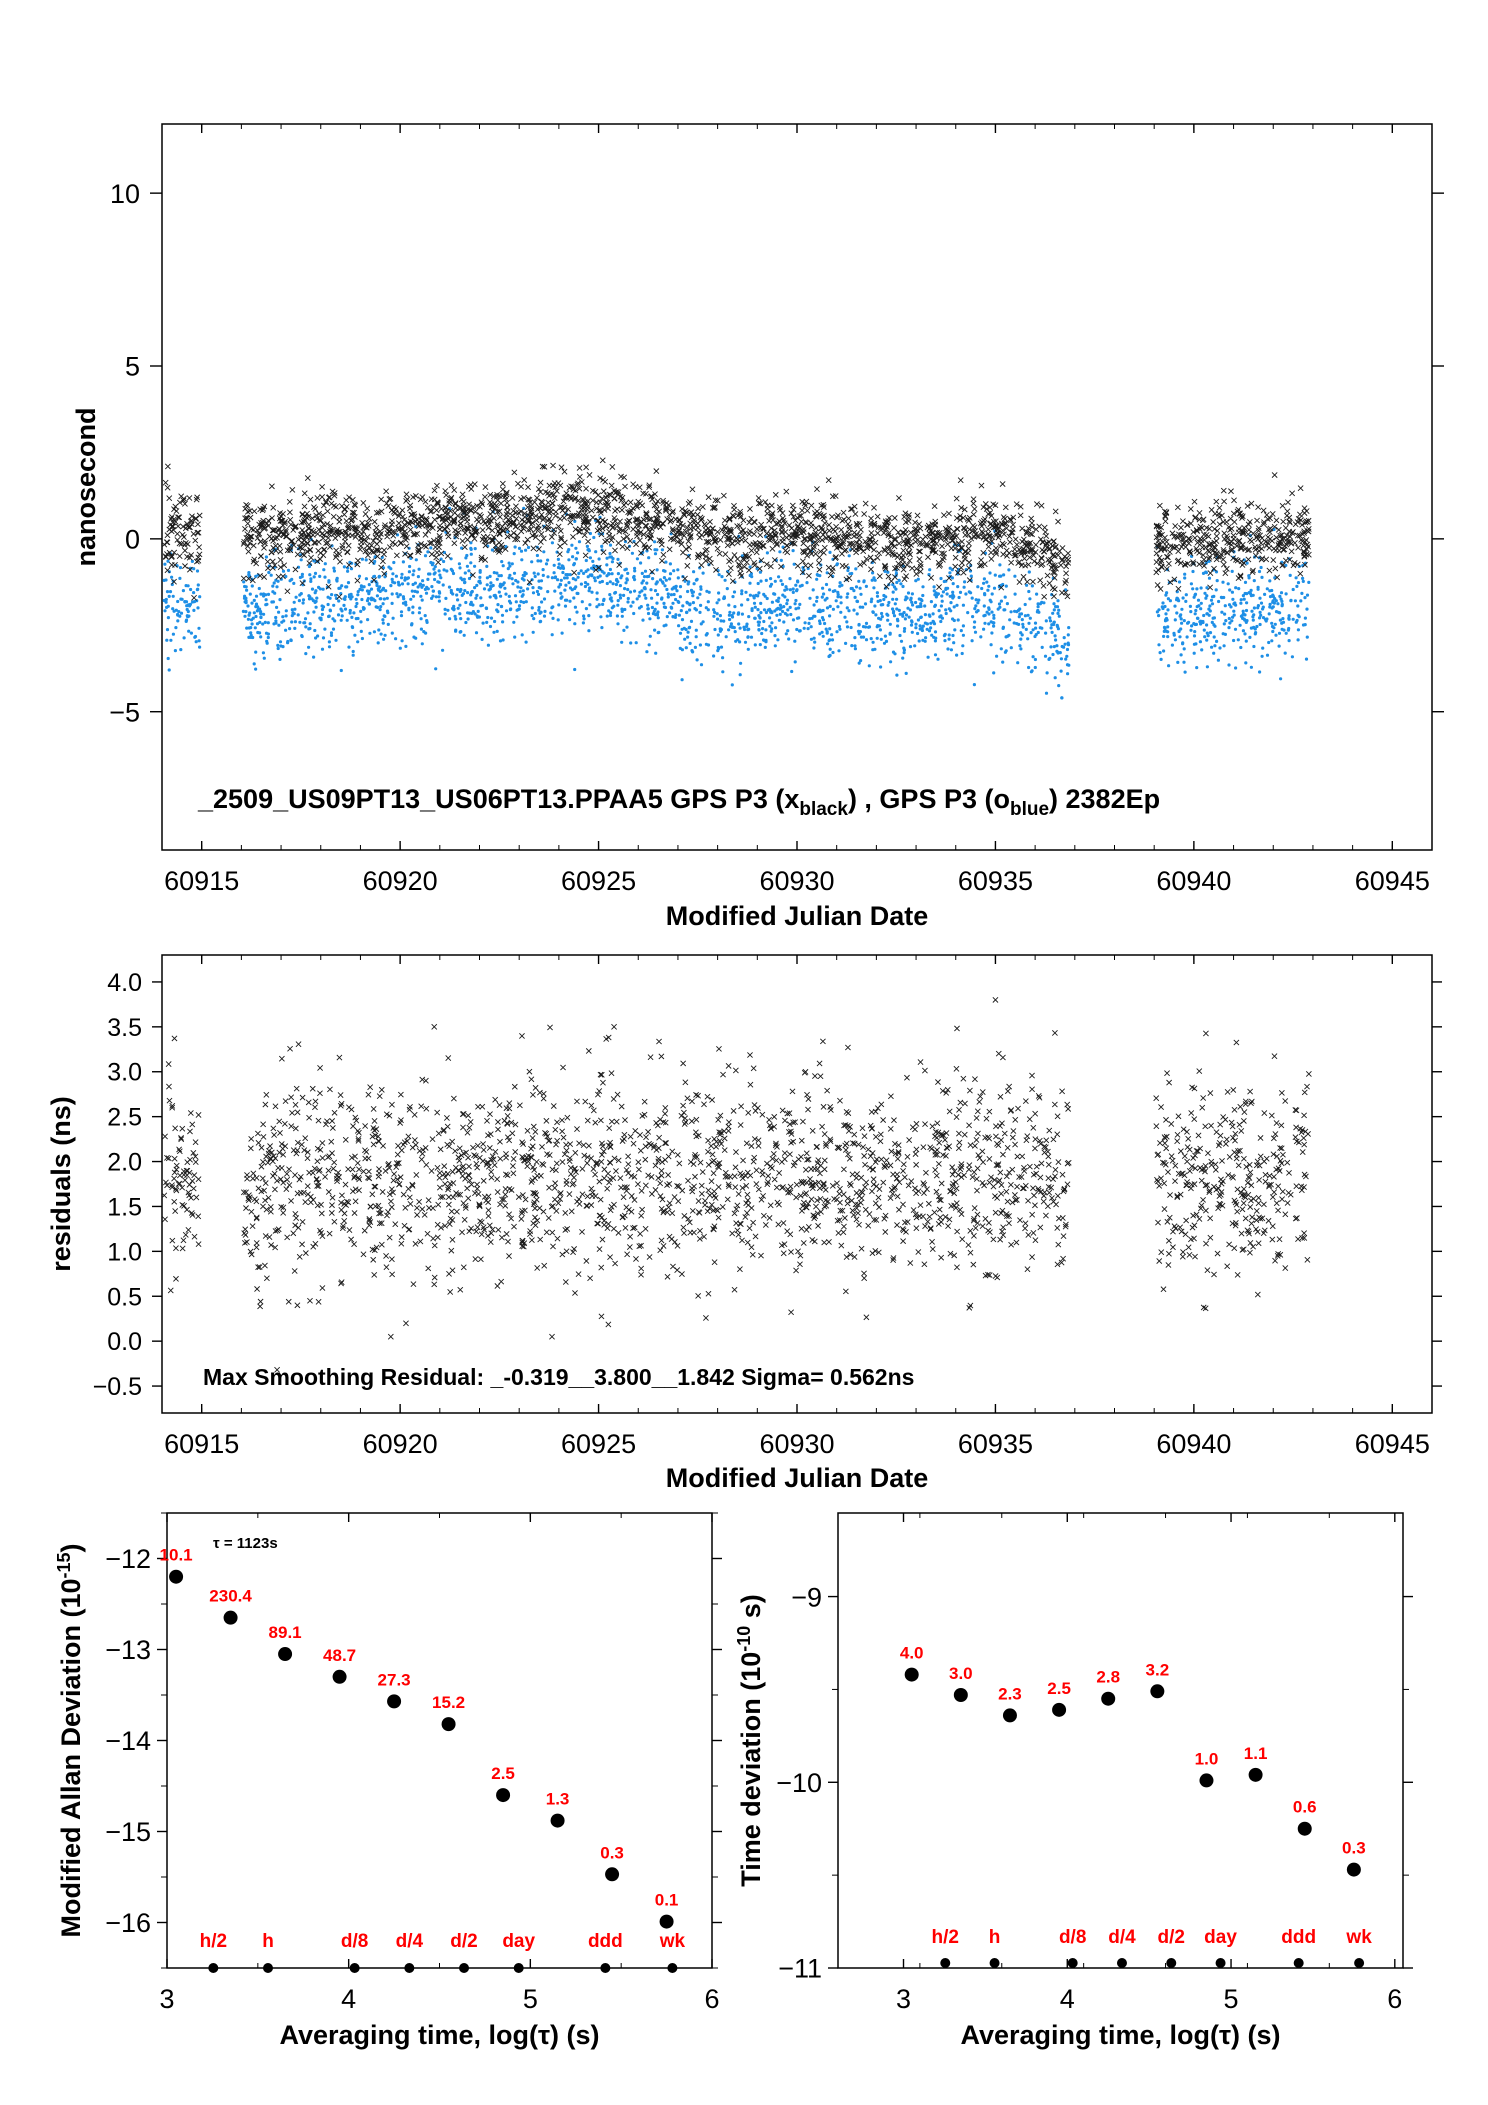  Describe the element at coordinates (201, 1444) in the screenshot. I see `x-tick-label: 60915` at that location.